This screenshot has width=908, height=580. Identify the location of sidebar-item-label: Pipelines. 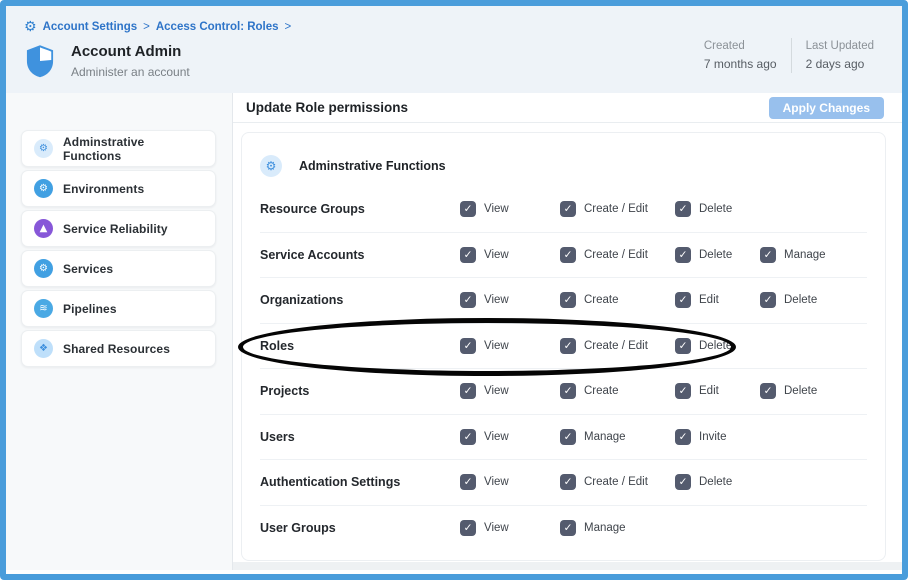
(90, 308).